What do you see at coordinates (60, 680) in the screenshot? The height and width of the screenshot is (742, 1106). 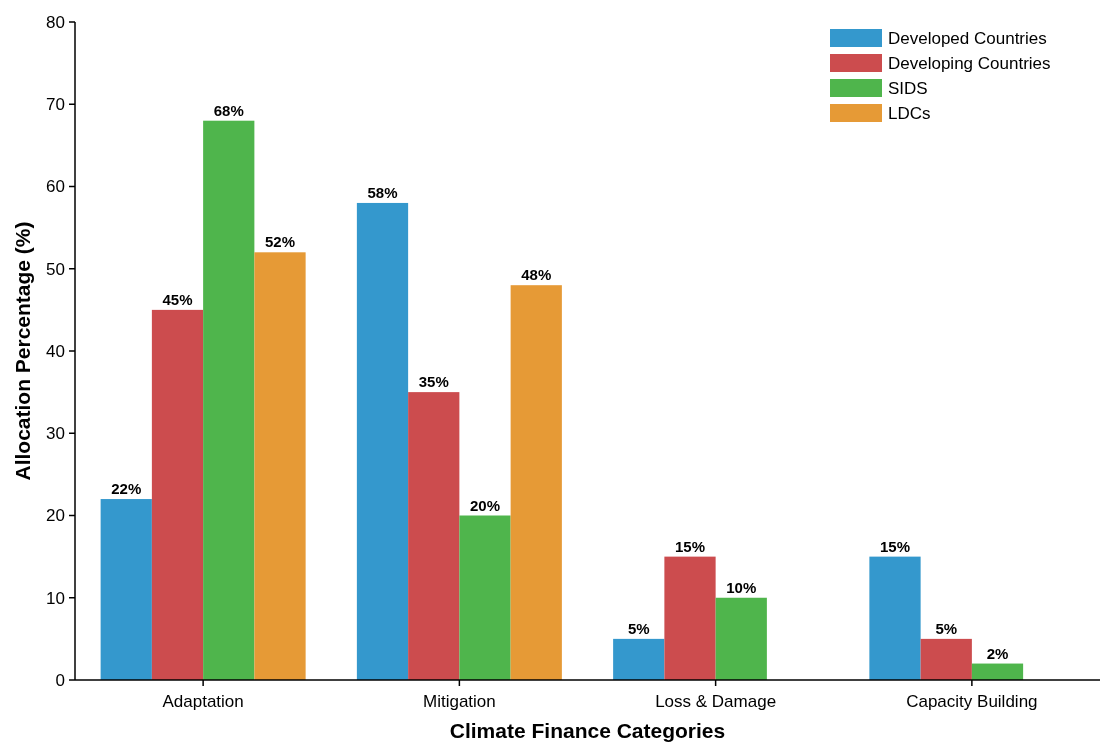 I see `y-tick-label: 0` at bounding box center [60, 680].